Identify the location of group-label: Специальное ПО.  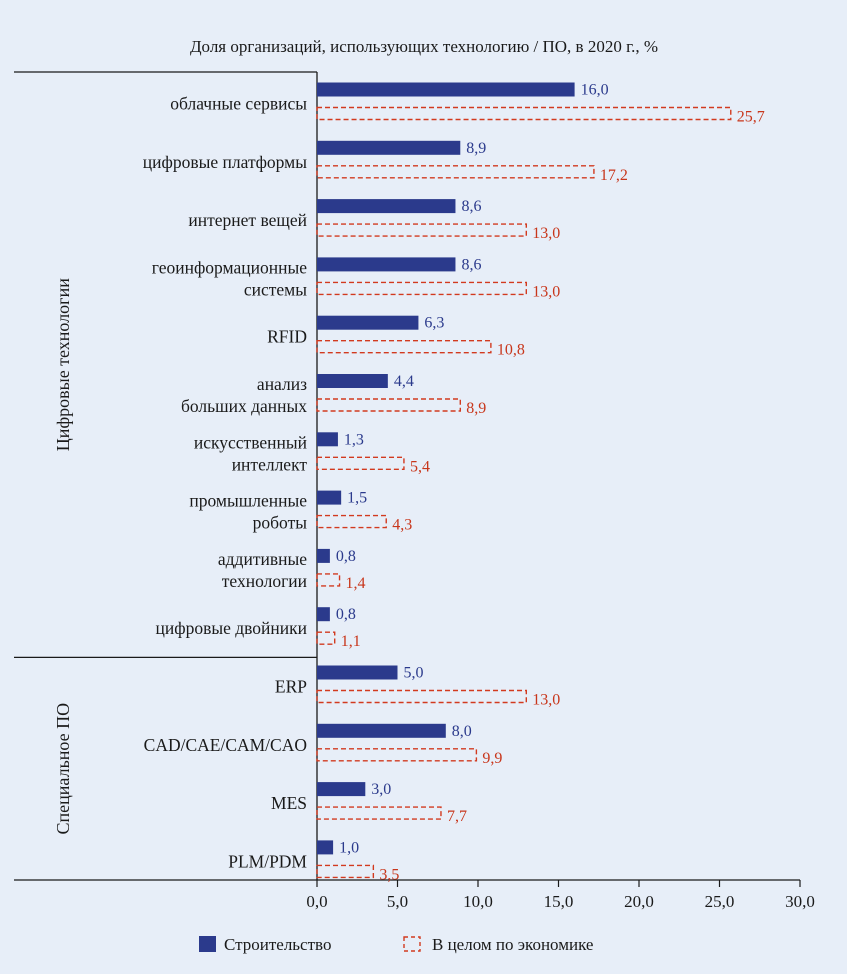
(63, 769).